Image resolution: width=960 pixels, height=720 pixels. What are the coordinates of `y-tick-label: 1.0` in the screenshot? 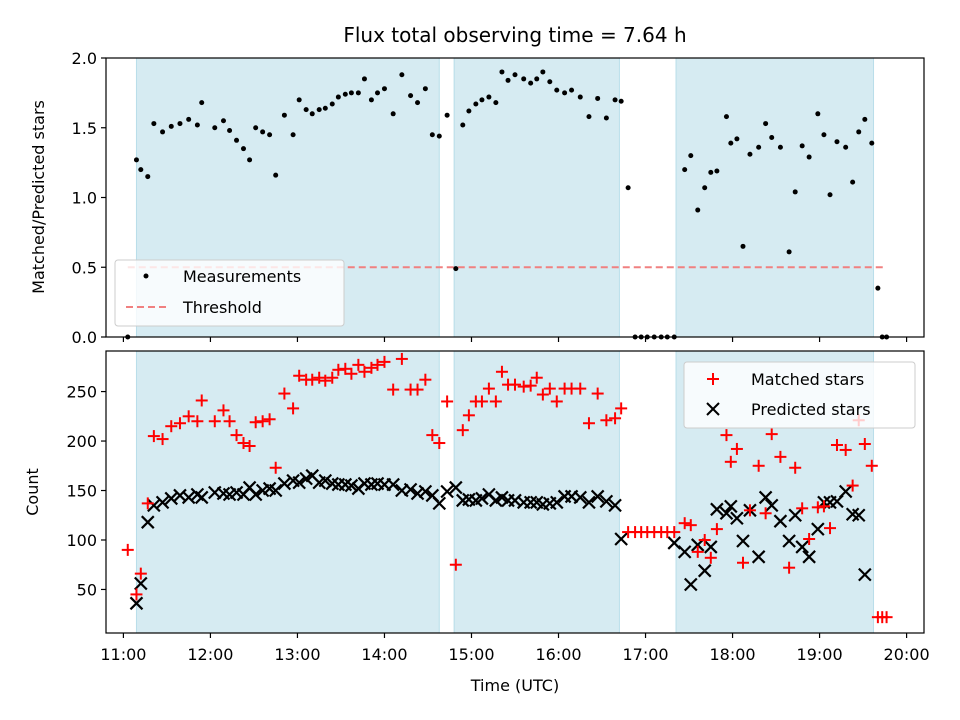 It's located at (84, 198).